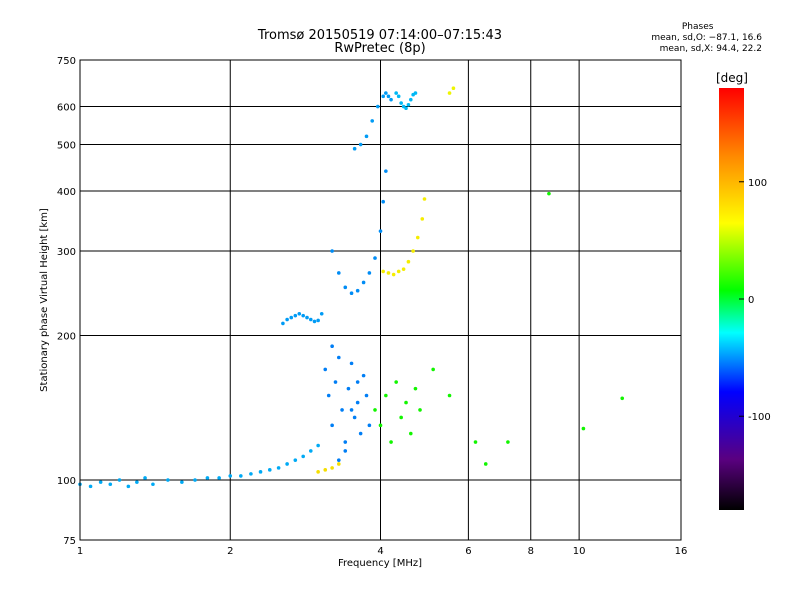 The image size is (800, 600). What do you see at coordinates (66, 61) in the screenshot?
I see `y-tick-label: 750` at bounding box center [66, 61].